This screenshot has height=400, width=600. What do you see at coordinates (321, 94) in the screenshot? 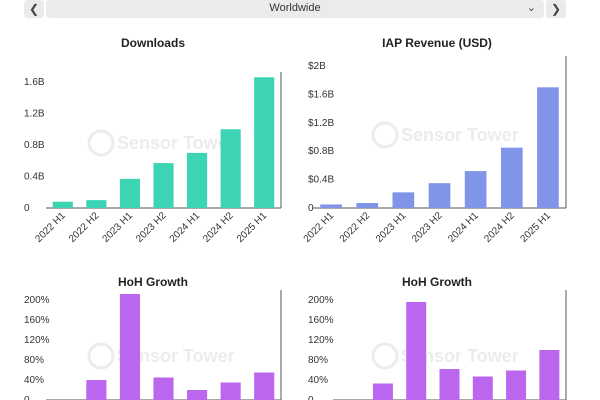
I see `y-tick-label: $1.6B` at bounding box center [321, 94].